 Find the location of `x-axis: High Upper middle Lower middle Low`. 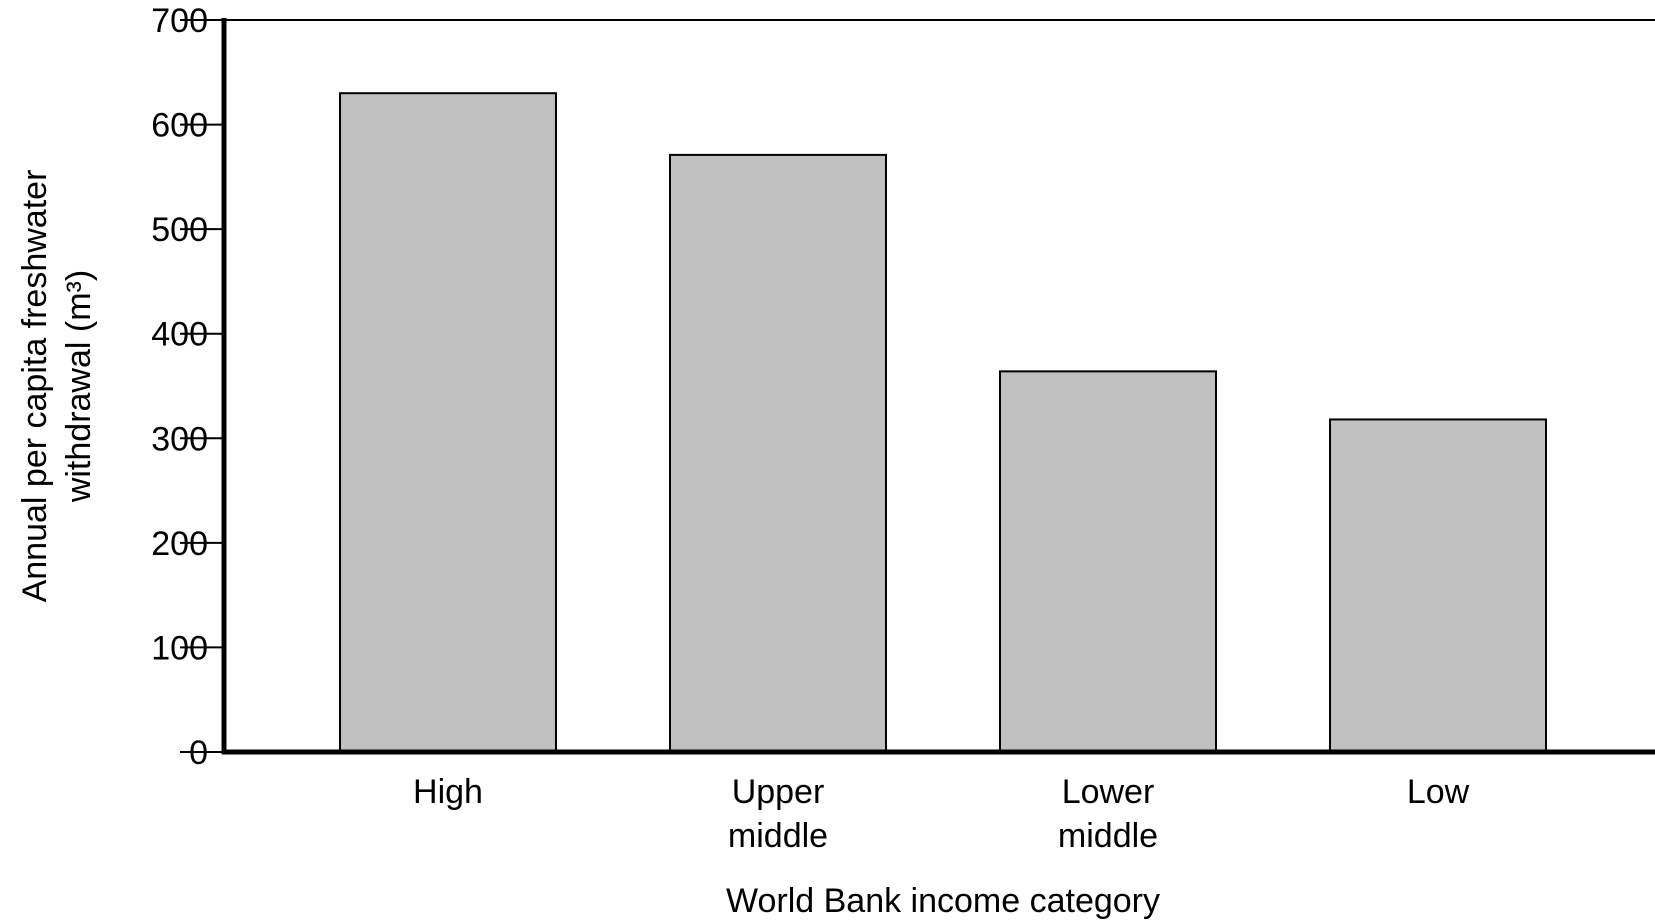

x-axis: High Upper middle Lower middle Low is located at coordinates (938, 802).